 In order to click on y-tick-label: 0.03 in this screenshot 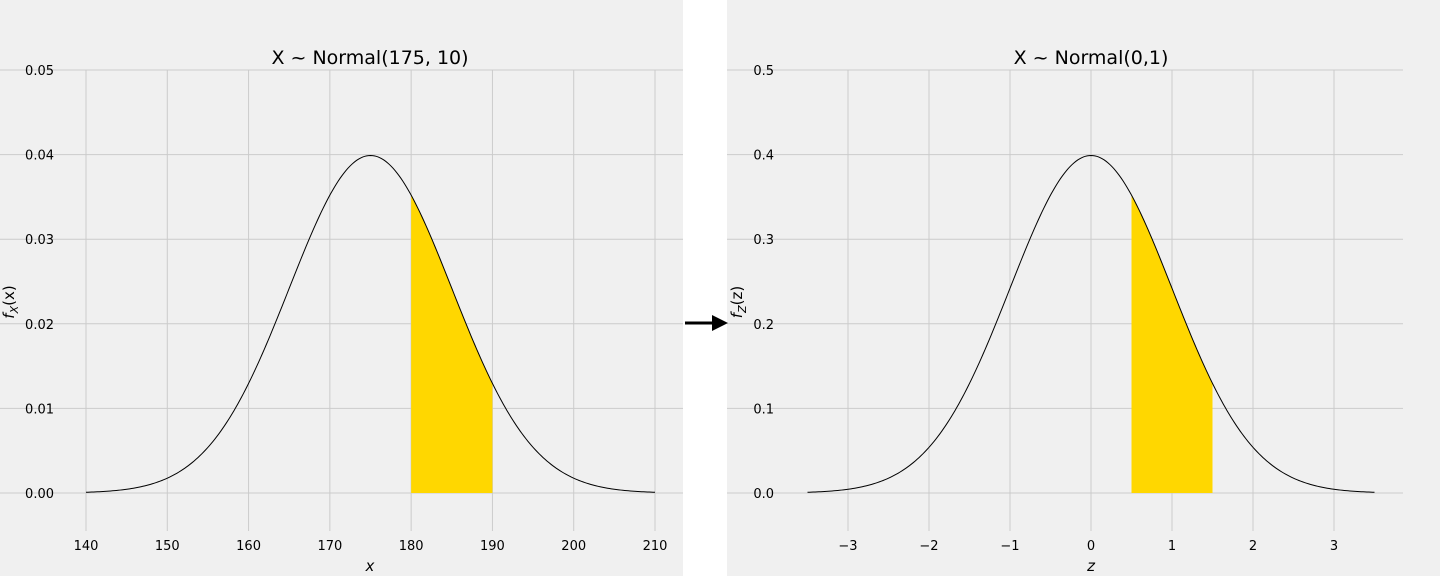, I will do `click(39, 240)`.